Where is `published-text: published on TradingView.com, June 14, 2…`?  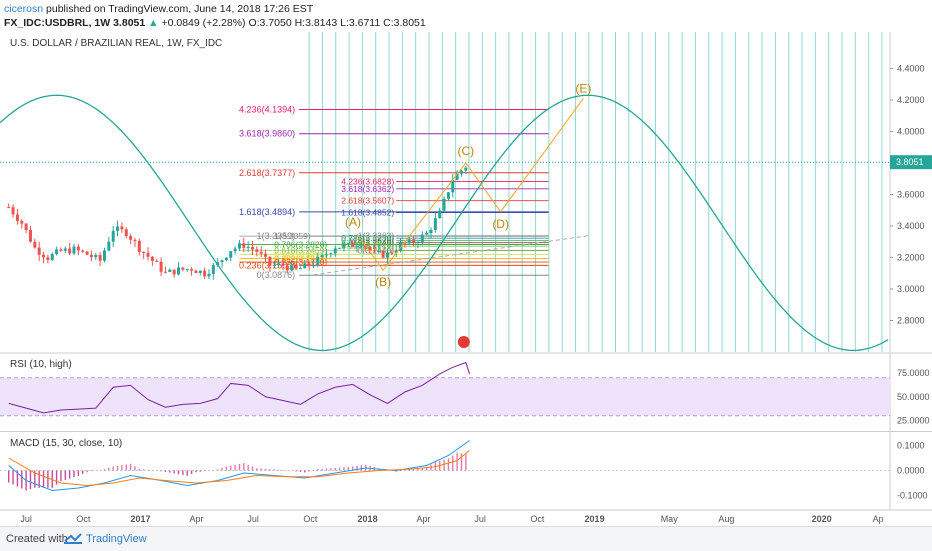
published-text: published on TradingView.com, June 14, 2… is located at coordinates (180, 9).